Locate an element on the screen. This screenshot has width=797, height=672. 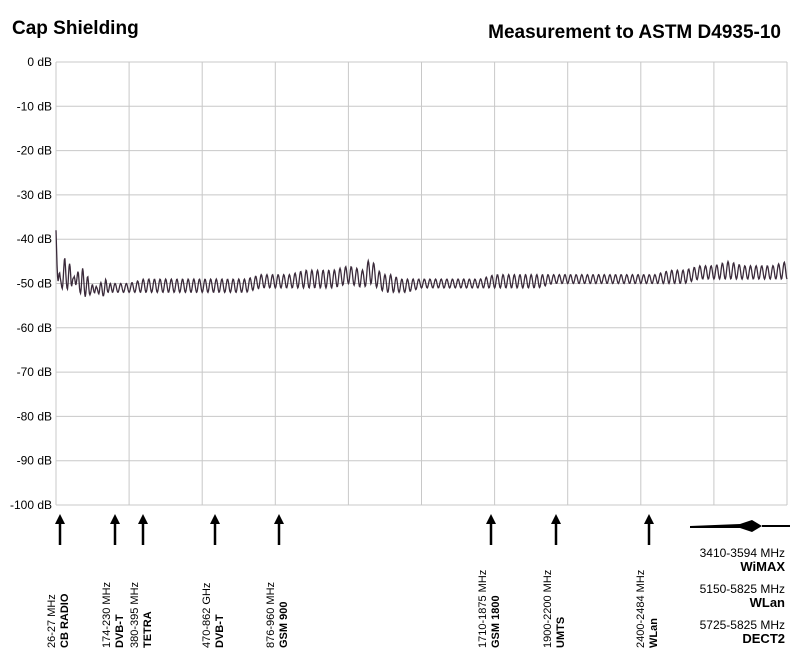
y-tick-label: -10 dB is located at coordinates (34, 106).